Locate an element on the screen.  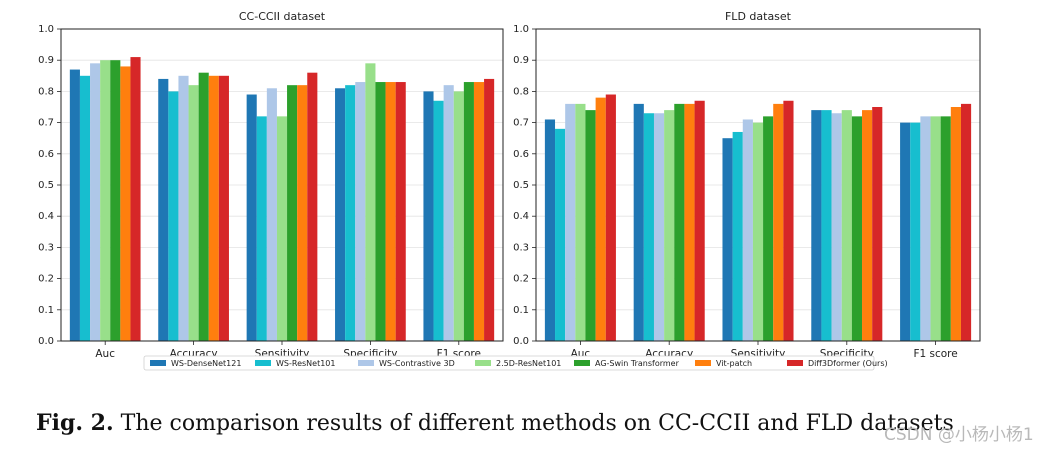
panel2-ytick-label: 0.3 is located at coordinates (521, 247).